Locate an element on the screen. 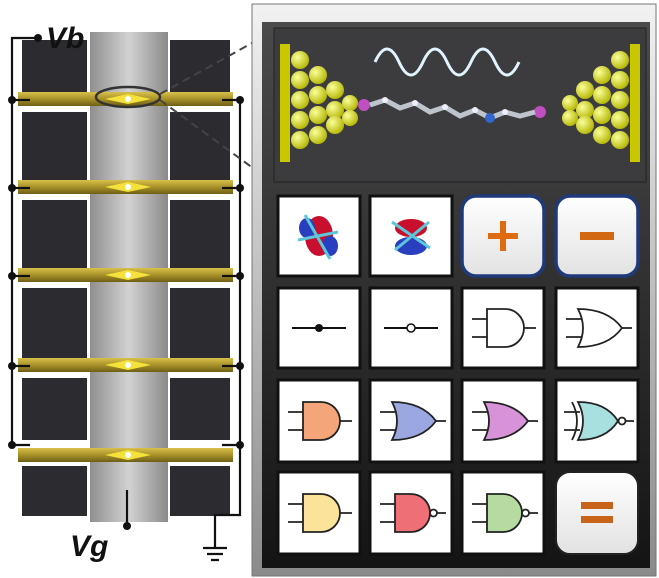 Image resolution: width=659 pixels, height=578 pixels. wire-hollow-tile is located at coordinates (411, 328).